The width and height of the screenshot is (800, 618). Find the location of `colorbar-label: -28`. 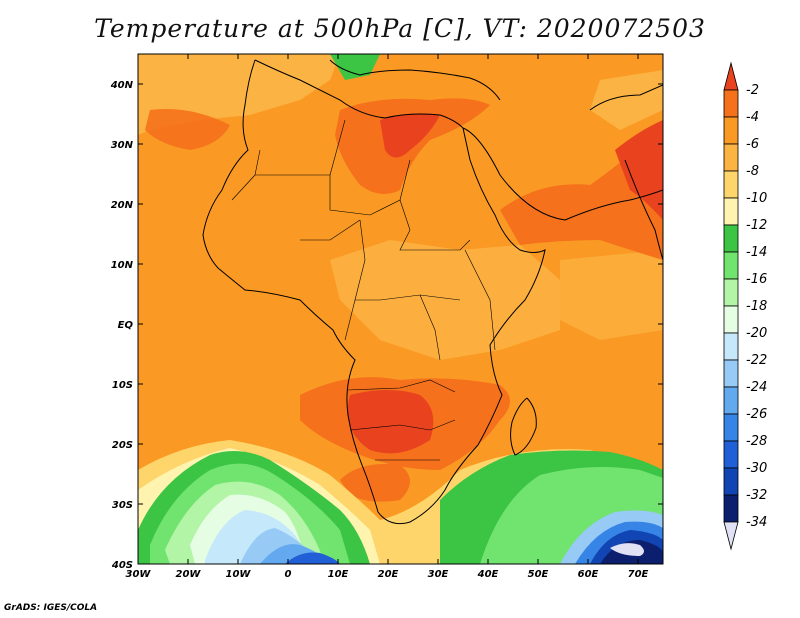

colorbar-label: -28 is located at coordinates (756, 441).